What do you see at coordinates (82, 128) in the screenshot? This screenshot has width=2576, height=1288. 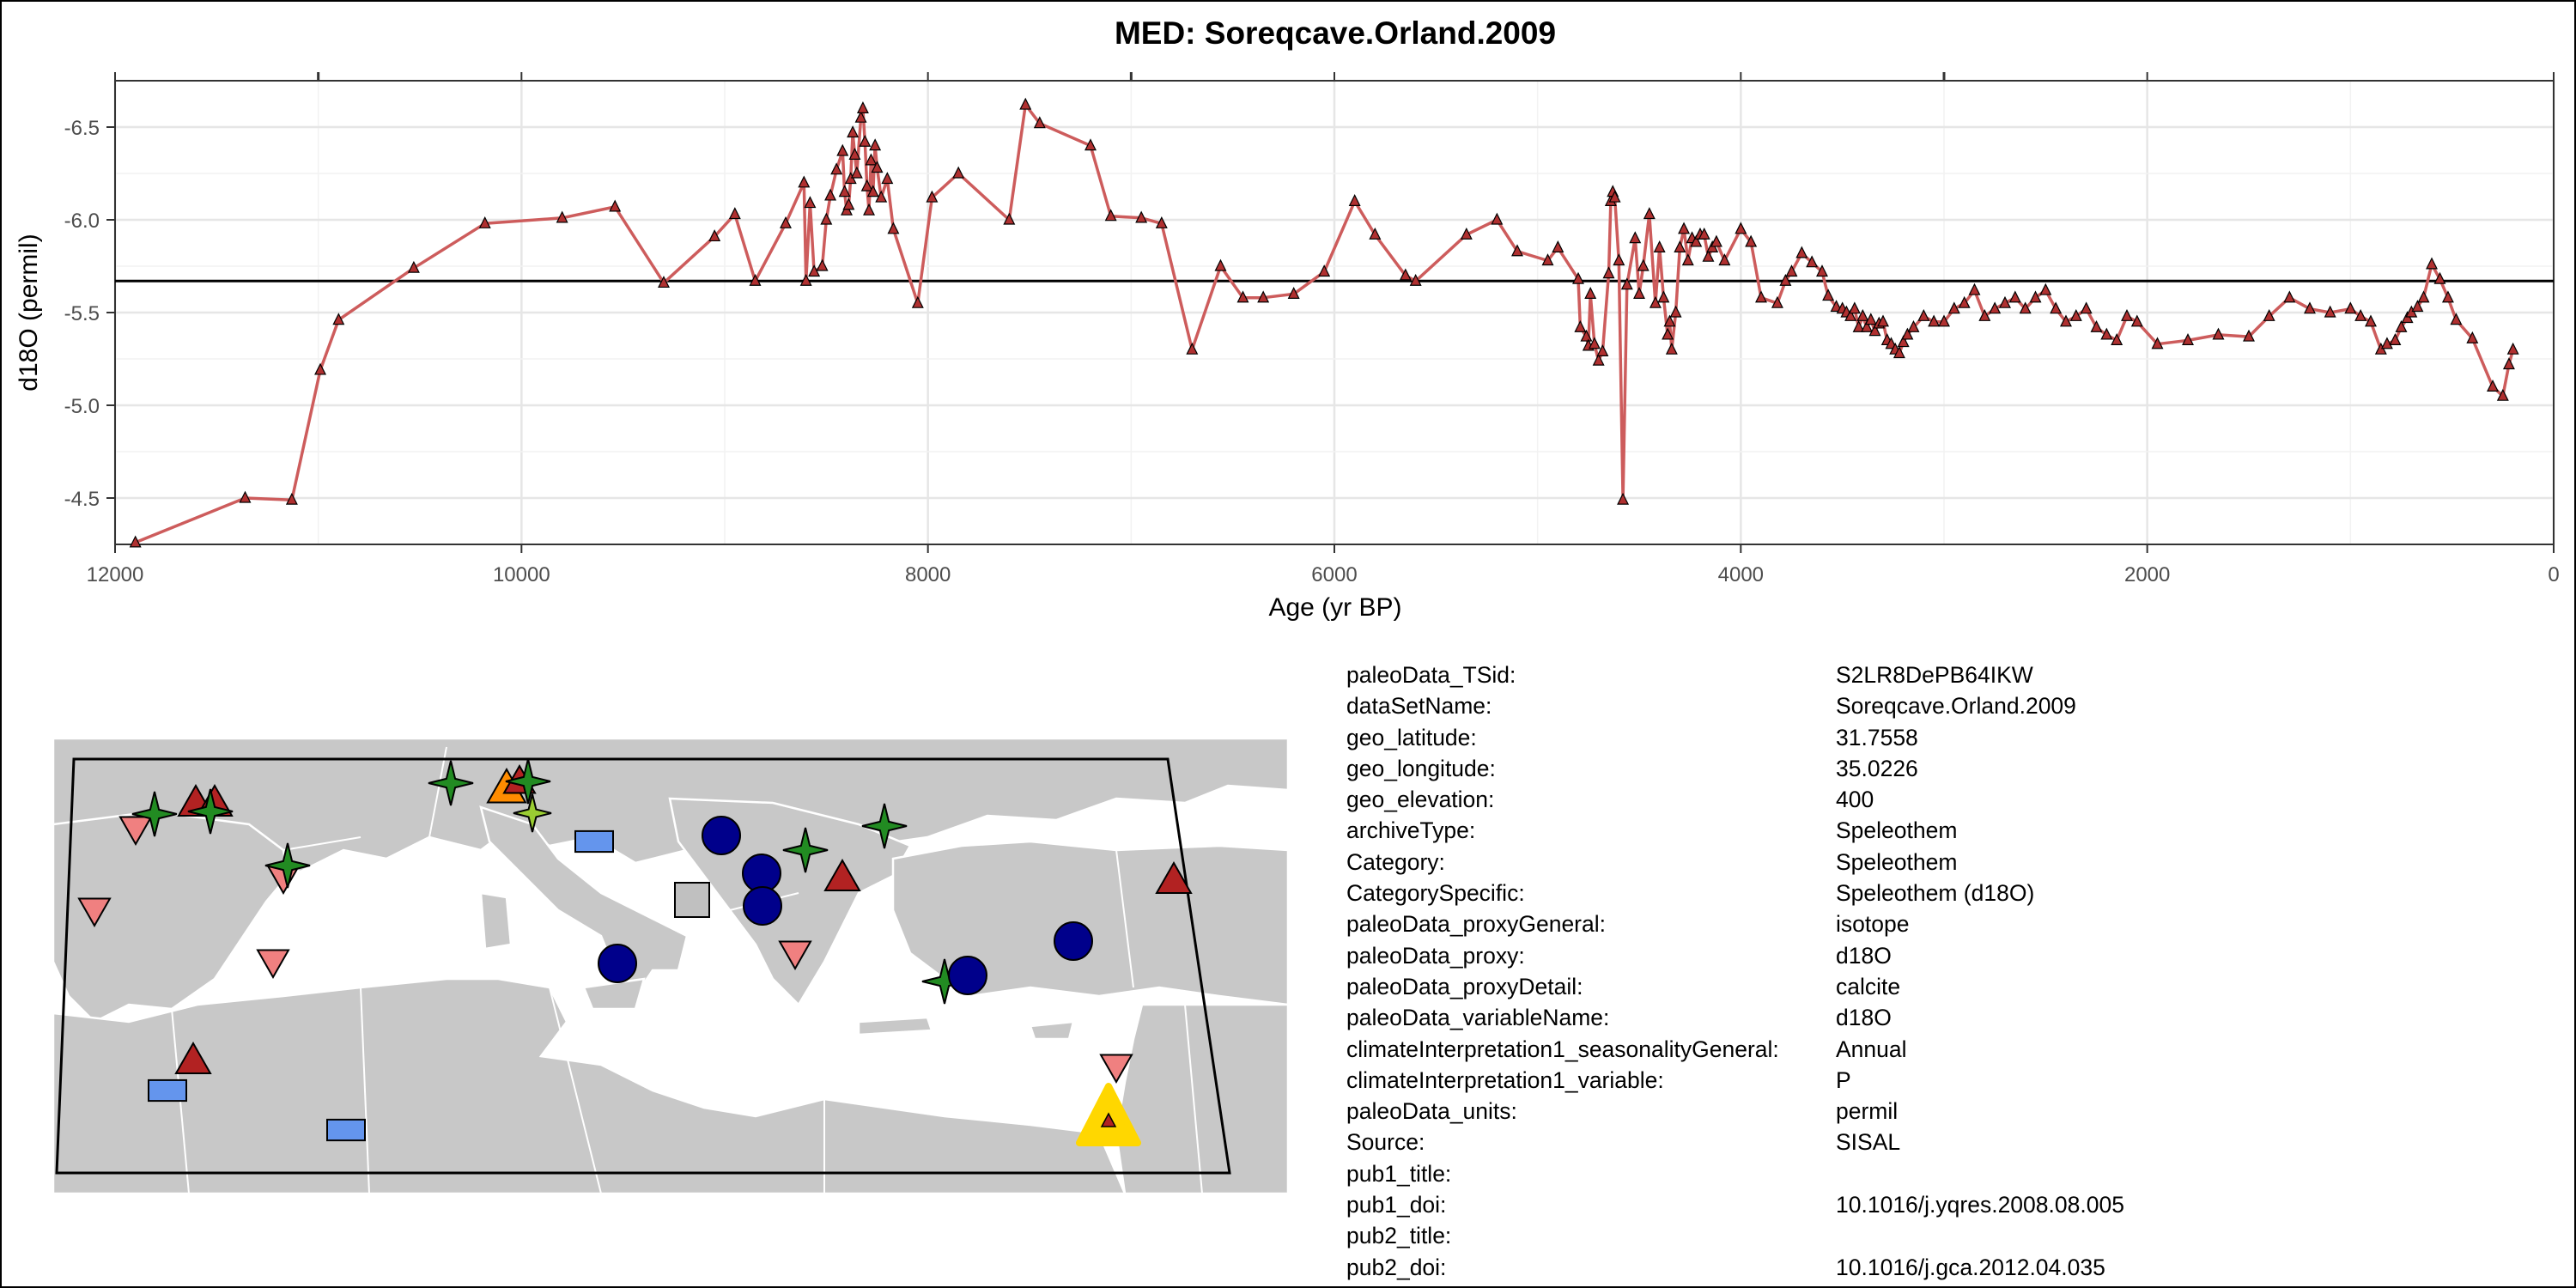 I see `y-tick-label: -6.5` at bounding box center [82, 128].